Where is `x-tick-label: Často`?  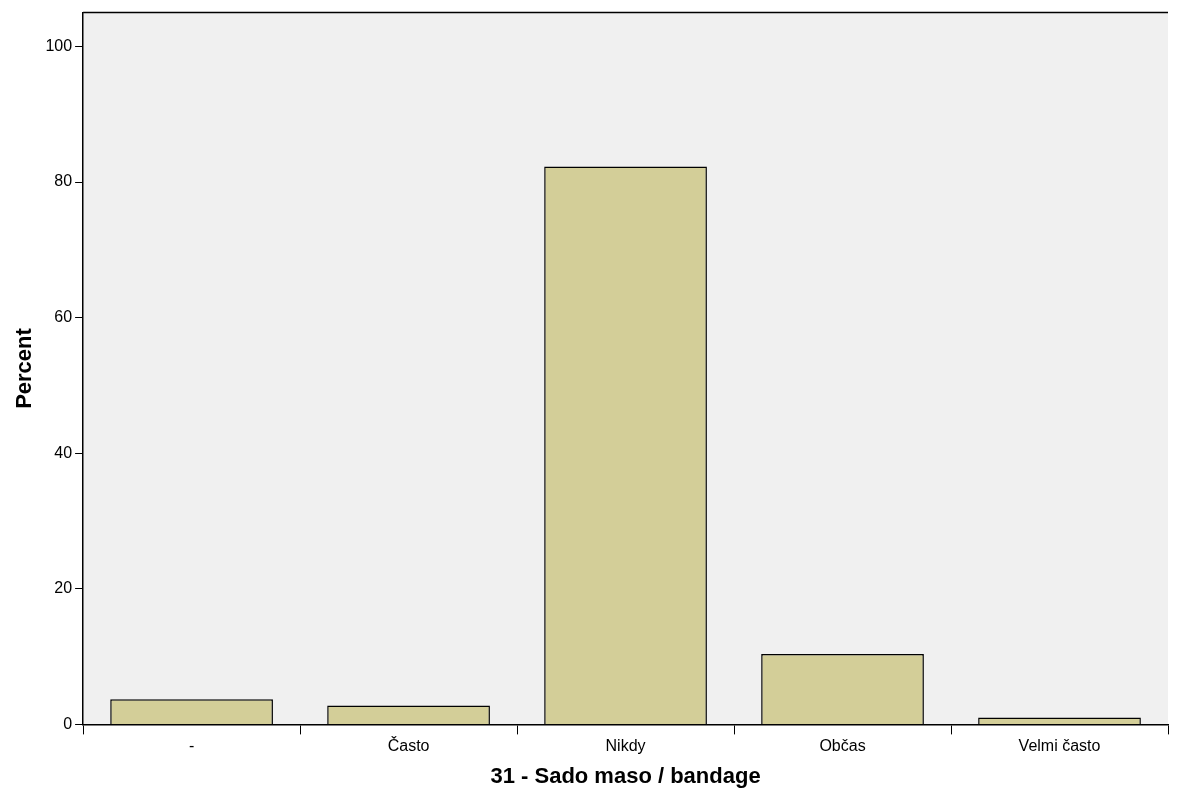 x-tick-label: Často is located at coordinates (408, 745).